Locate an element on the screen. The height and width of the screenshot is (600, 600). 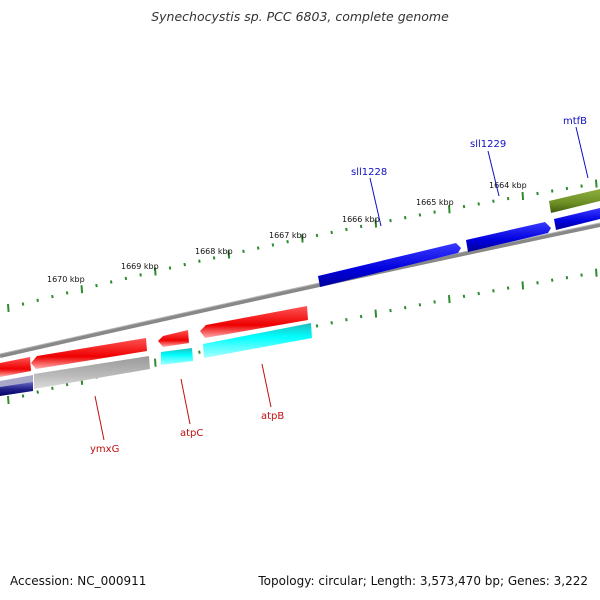
gene-atpB is located at coordinates (254, 322).